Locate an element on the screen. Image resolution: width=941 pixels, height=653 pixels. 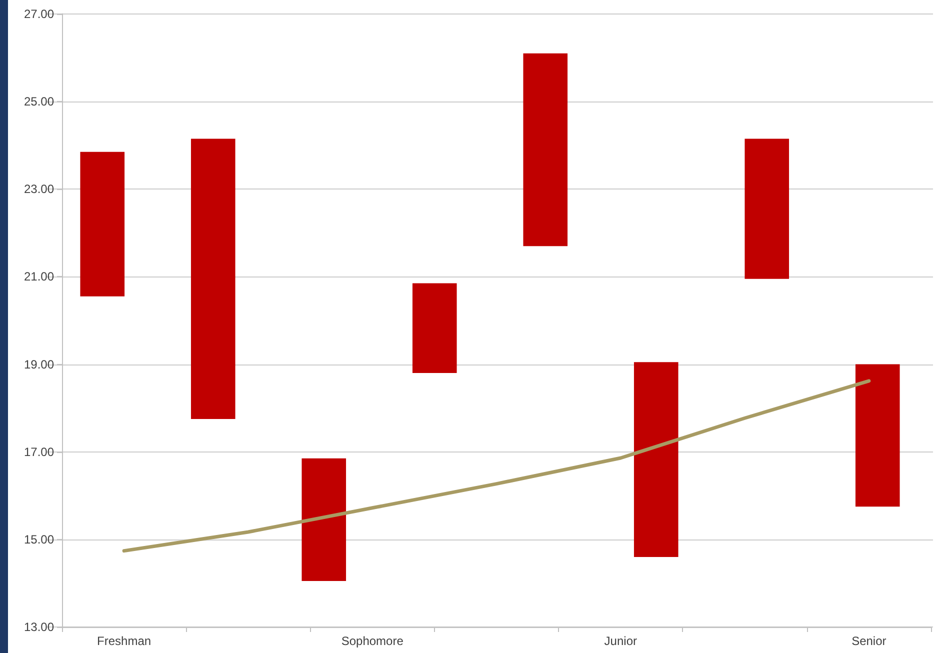
y-tick-label: 25.00 is located at coordinates (39, 101).